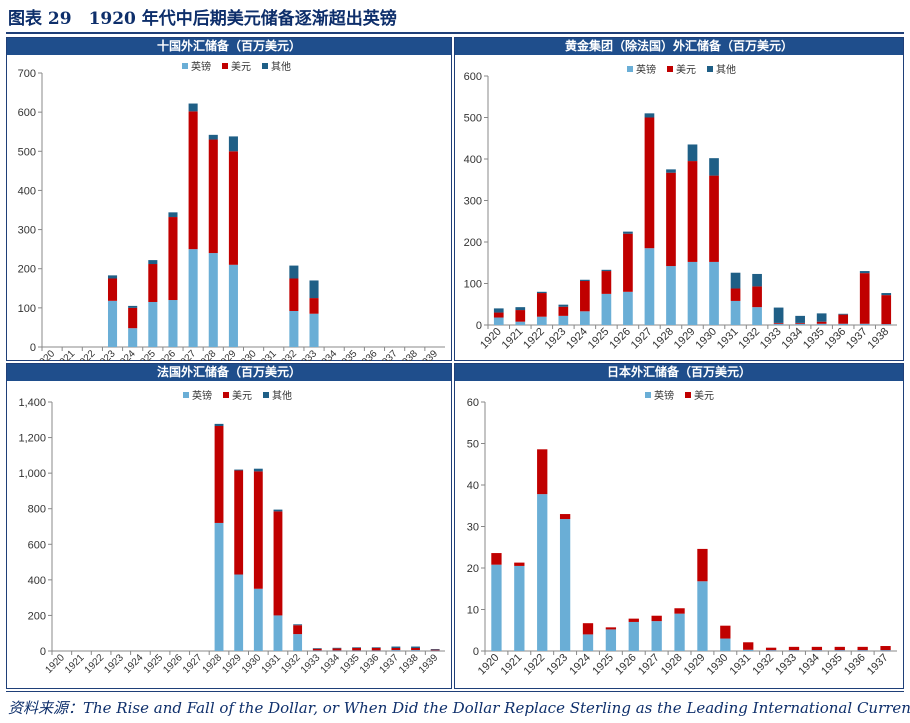 Image resolution: width=910 pixels, height=723 pixels. What do you see at coordinates (291, 664) in the screenshot?
I see `x-tick-label: 1932` at bounding box center [291, 664].